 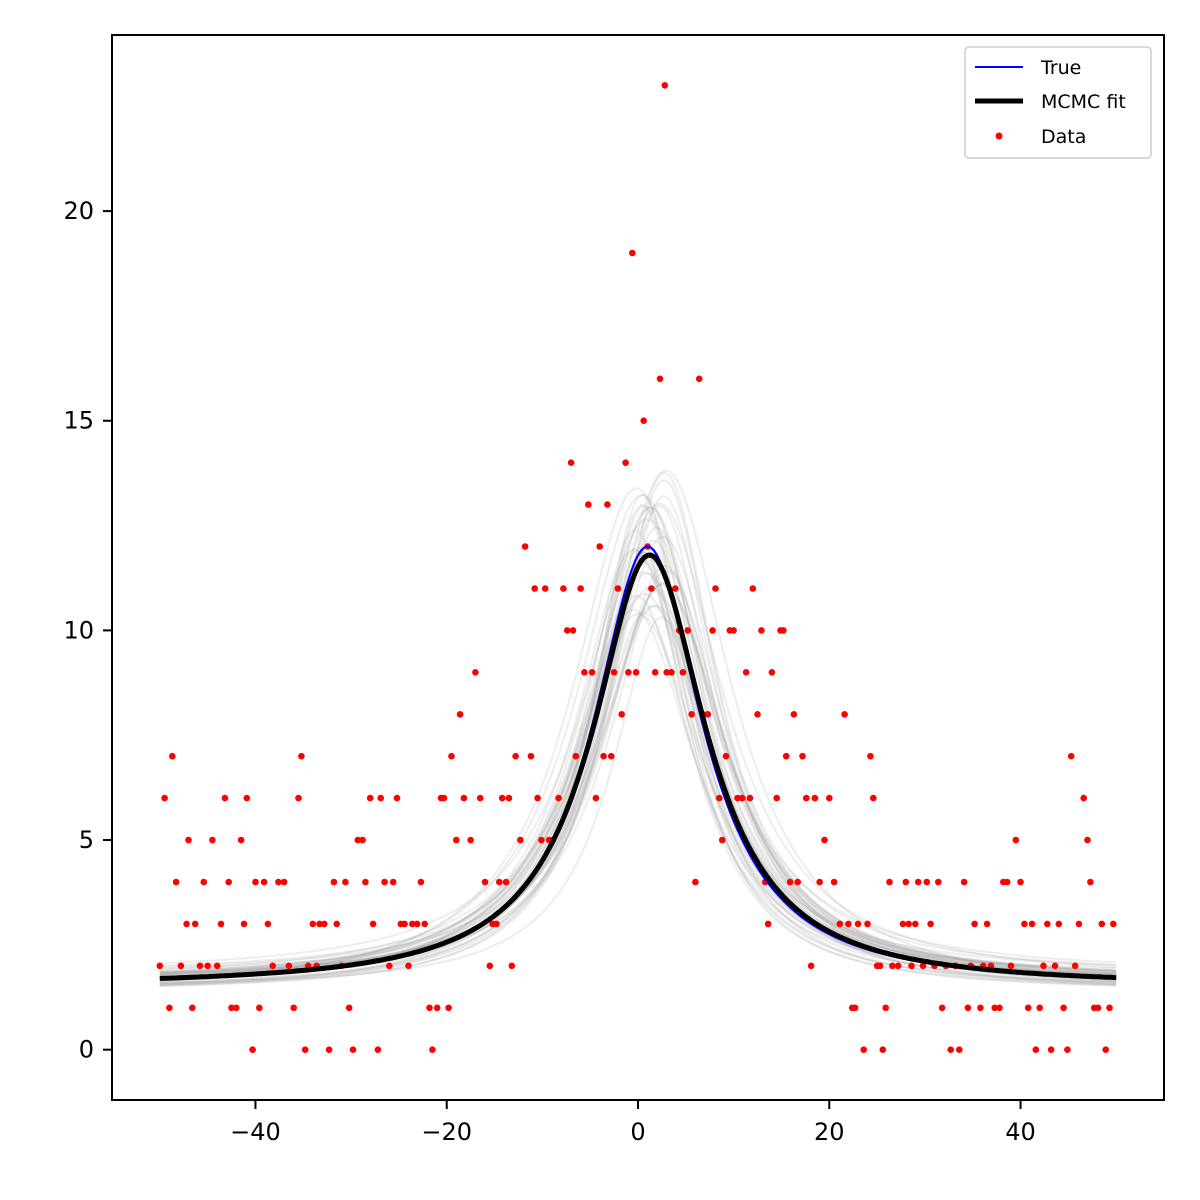 What do you see at coordinates (637, 1132) in the screenshot?
I see `x-tick-label: 0` at bounding box center [637, 1132].